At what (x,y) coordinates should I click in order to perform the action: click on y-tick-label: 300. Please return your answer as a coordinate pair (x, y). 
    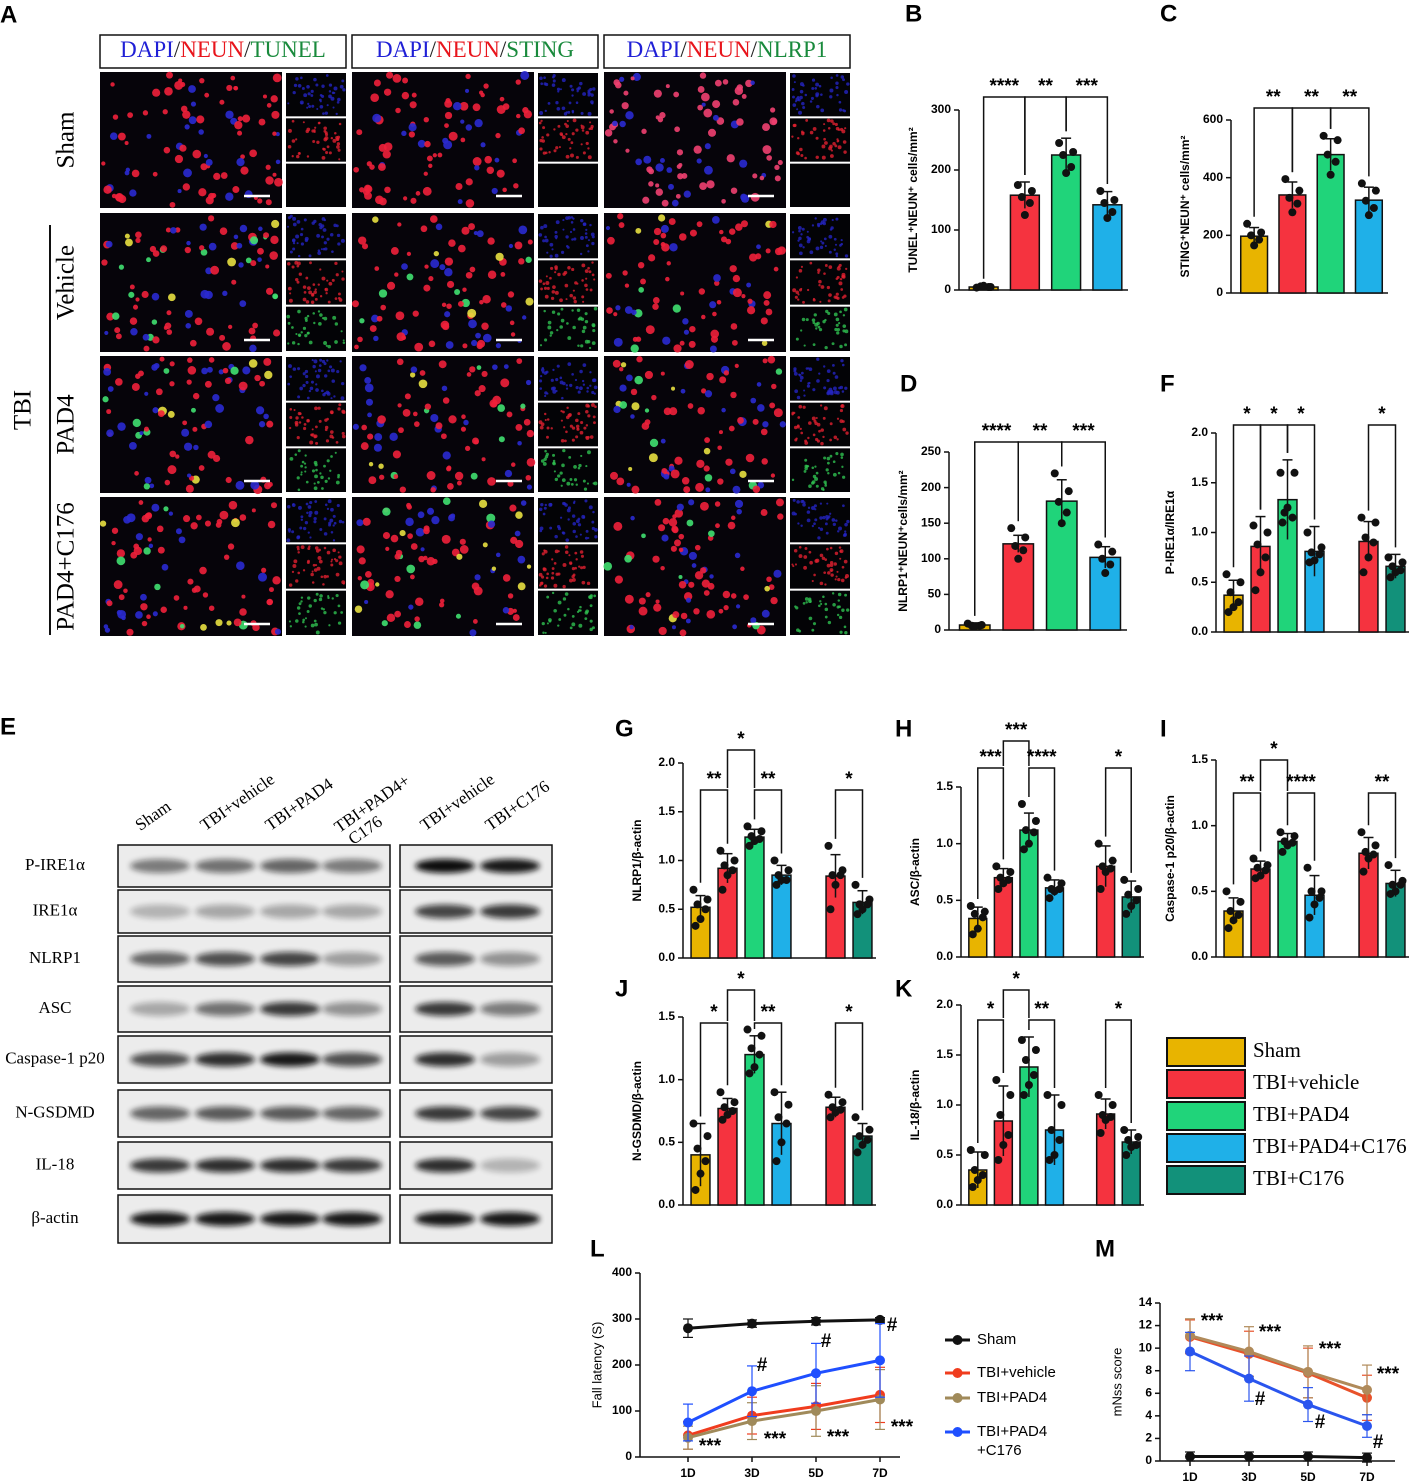
    Looking at the image, I should click on (941, 109).